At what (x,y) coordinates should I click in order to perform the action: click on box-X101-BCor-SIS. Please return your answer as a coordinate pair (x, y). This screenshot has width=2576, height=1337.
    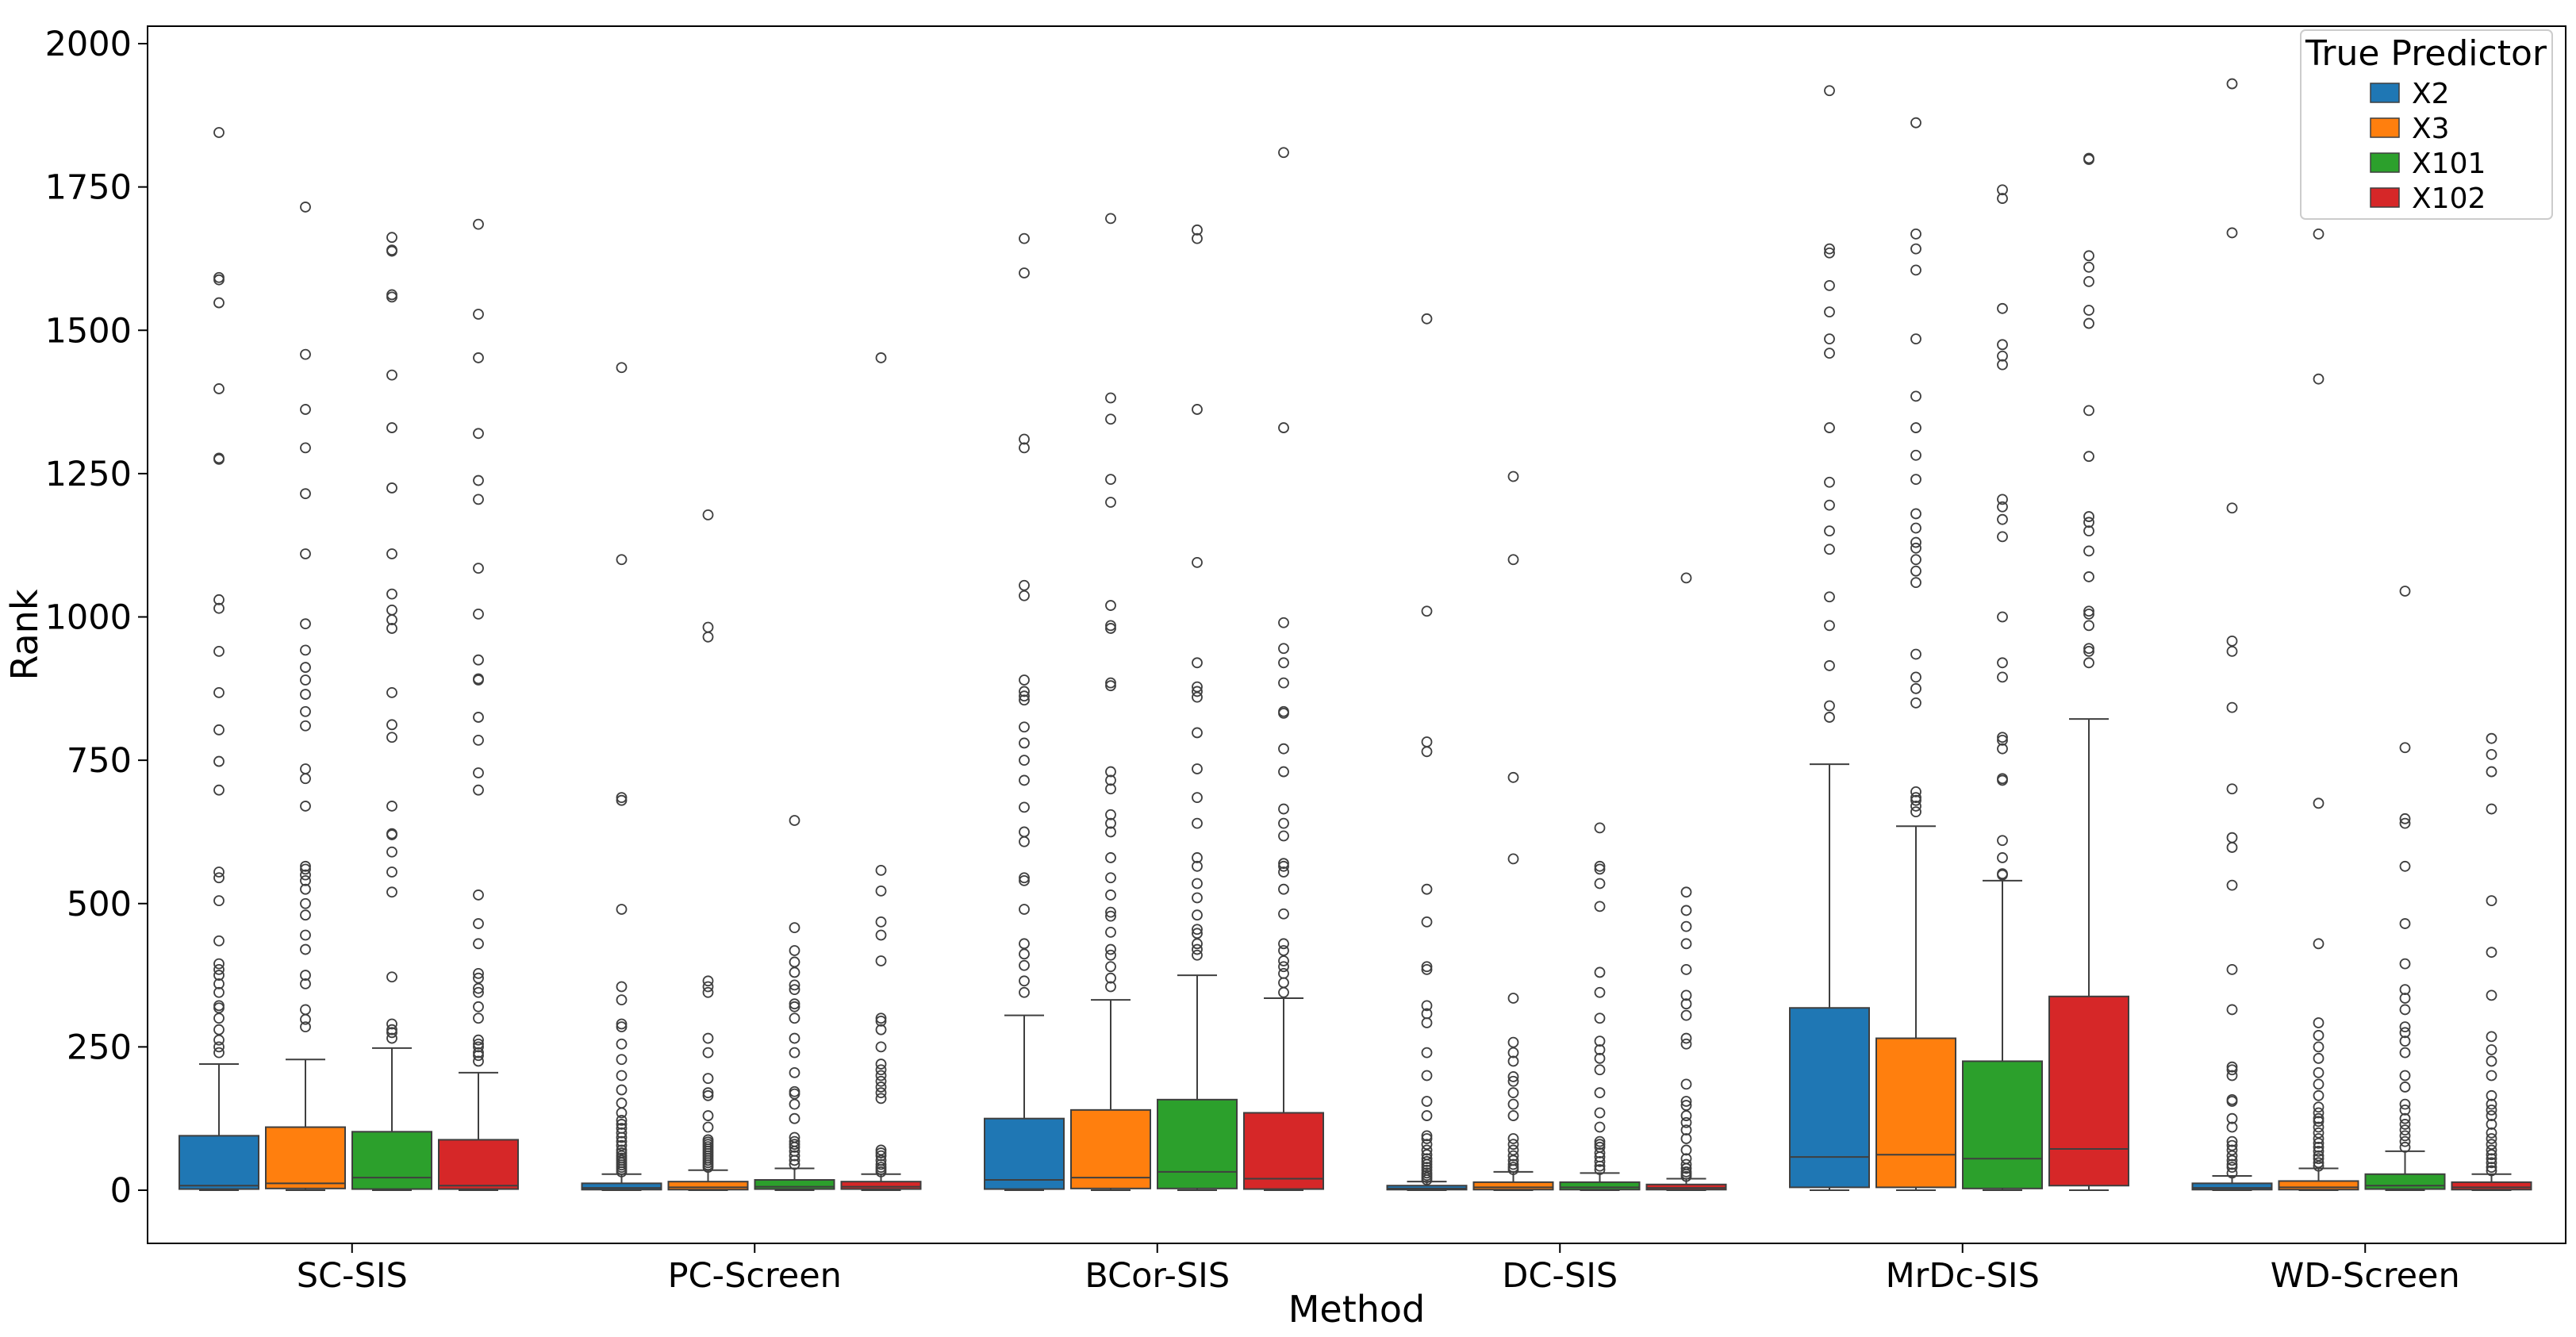
    Looking at the image, I should click on (1197, 707).